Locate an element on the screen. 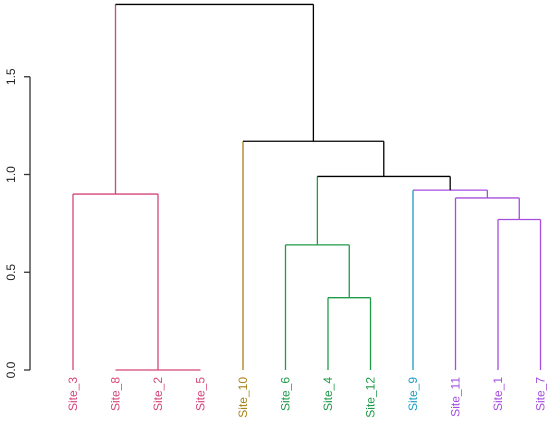 This screenshot has height=424, width=550. y-tick-label: 0.5 is located at coordinates (11, 272).